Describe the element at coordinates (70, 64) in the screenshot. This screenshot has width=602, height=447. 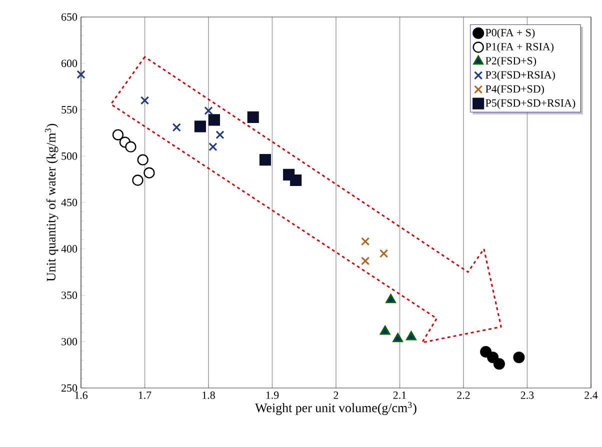
I see `y-tick-label: 600` at that location.